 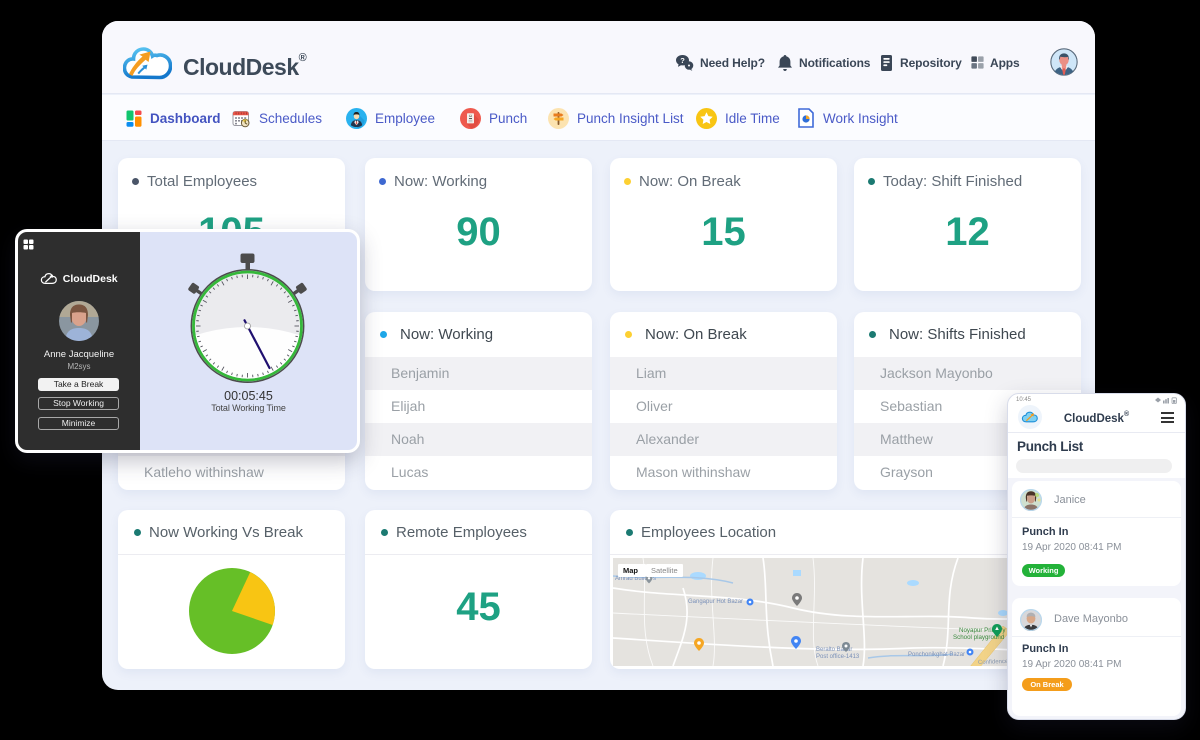 I want to click on svg-text: Beralto Bazar, so click(x=834, y=650).